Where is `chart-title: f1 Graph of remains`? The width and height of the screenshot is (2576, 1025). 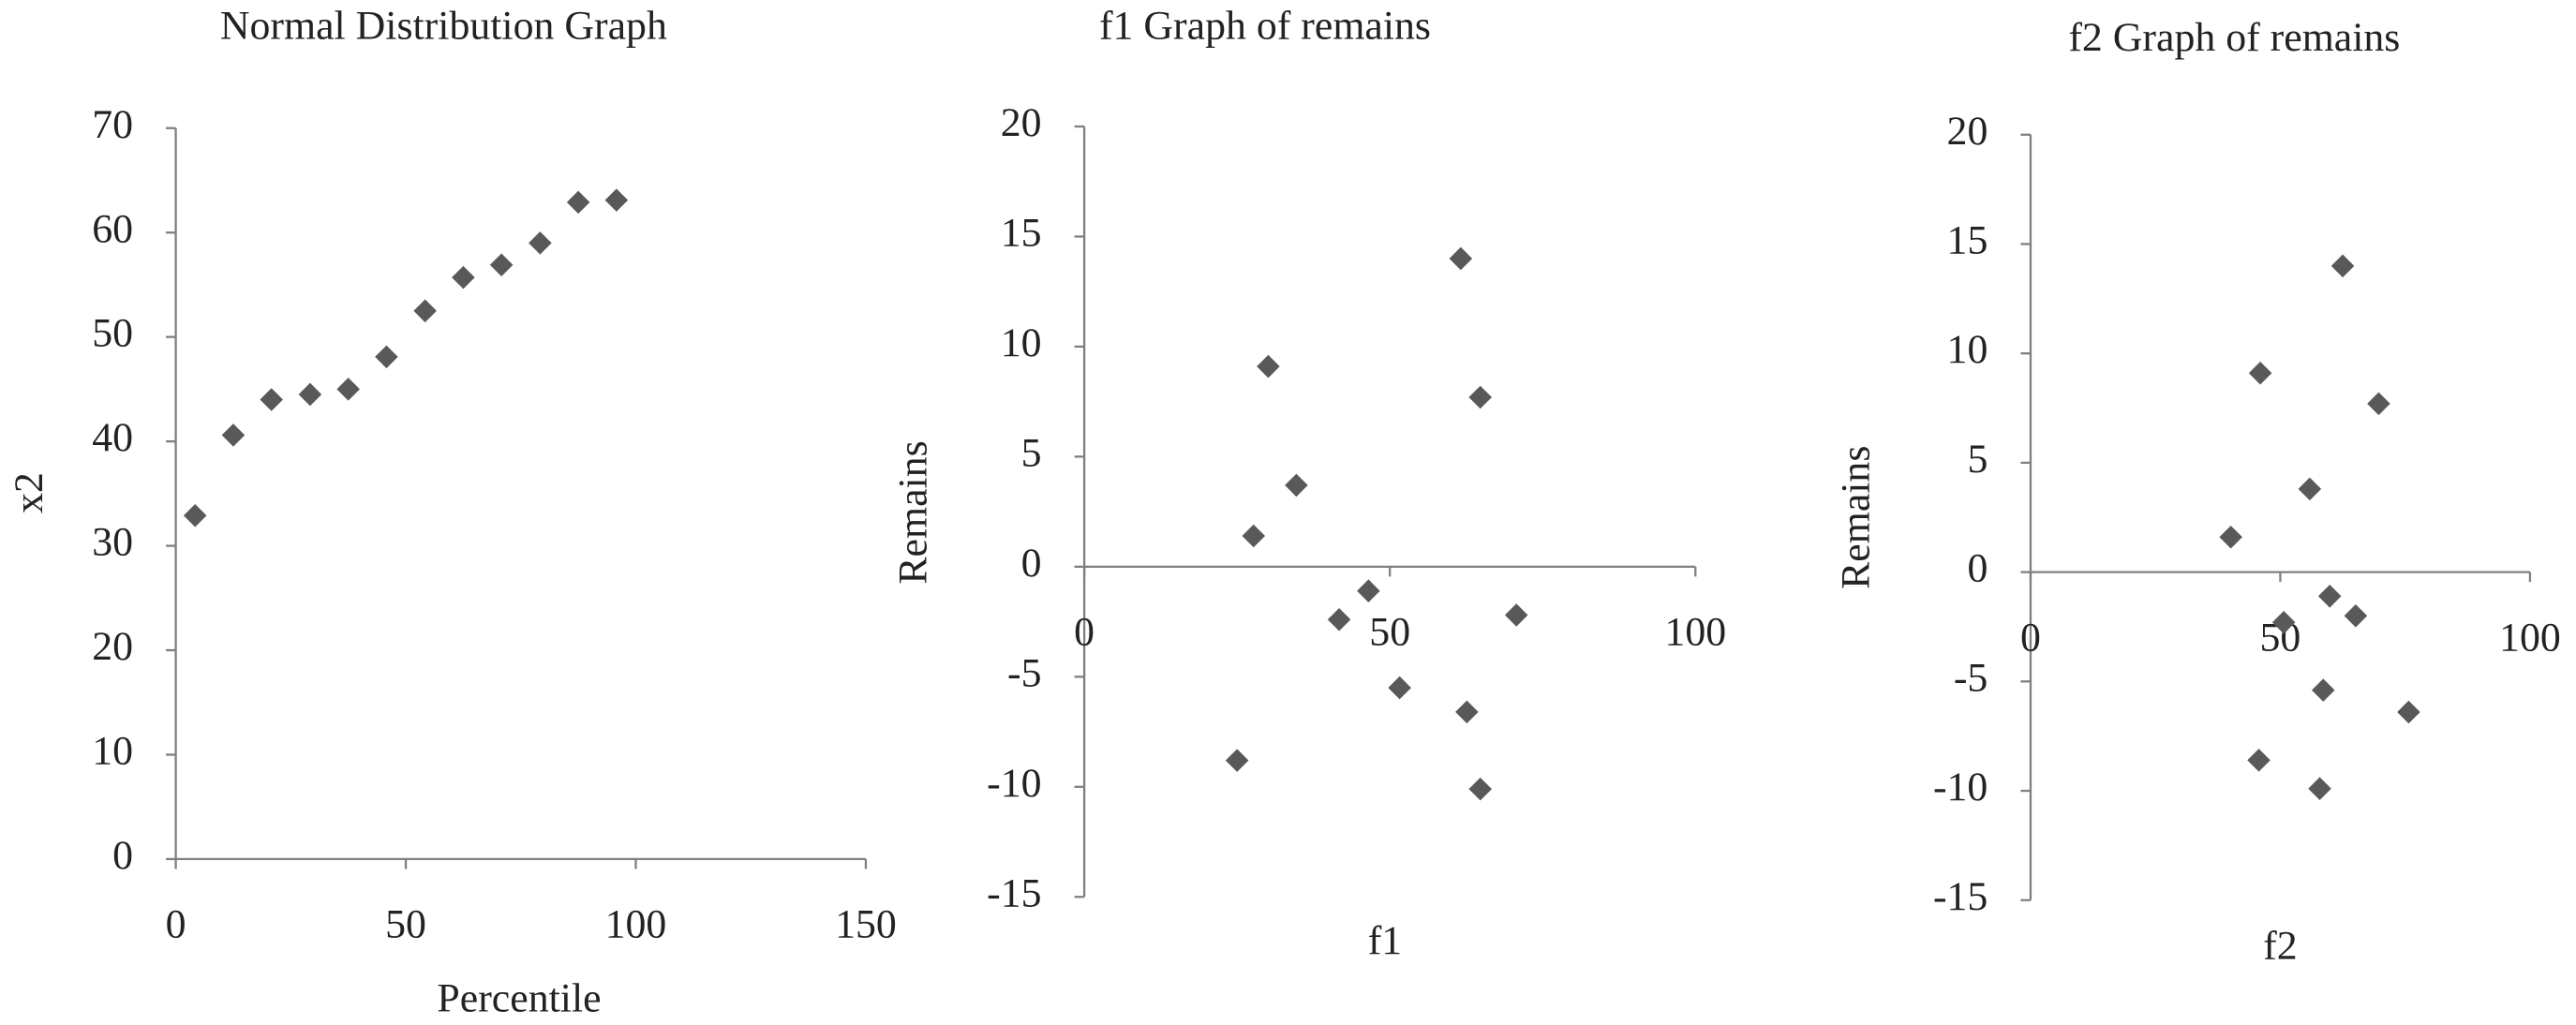
chart-title: f1 Graph of remains is located at coordinates (1265, 26).